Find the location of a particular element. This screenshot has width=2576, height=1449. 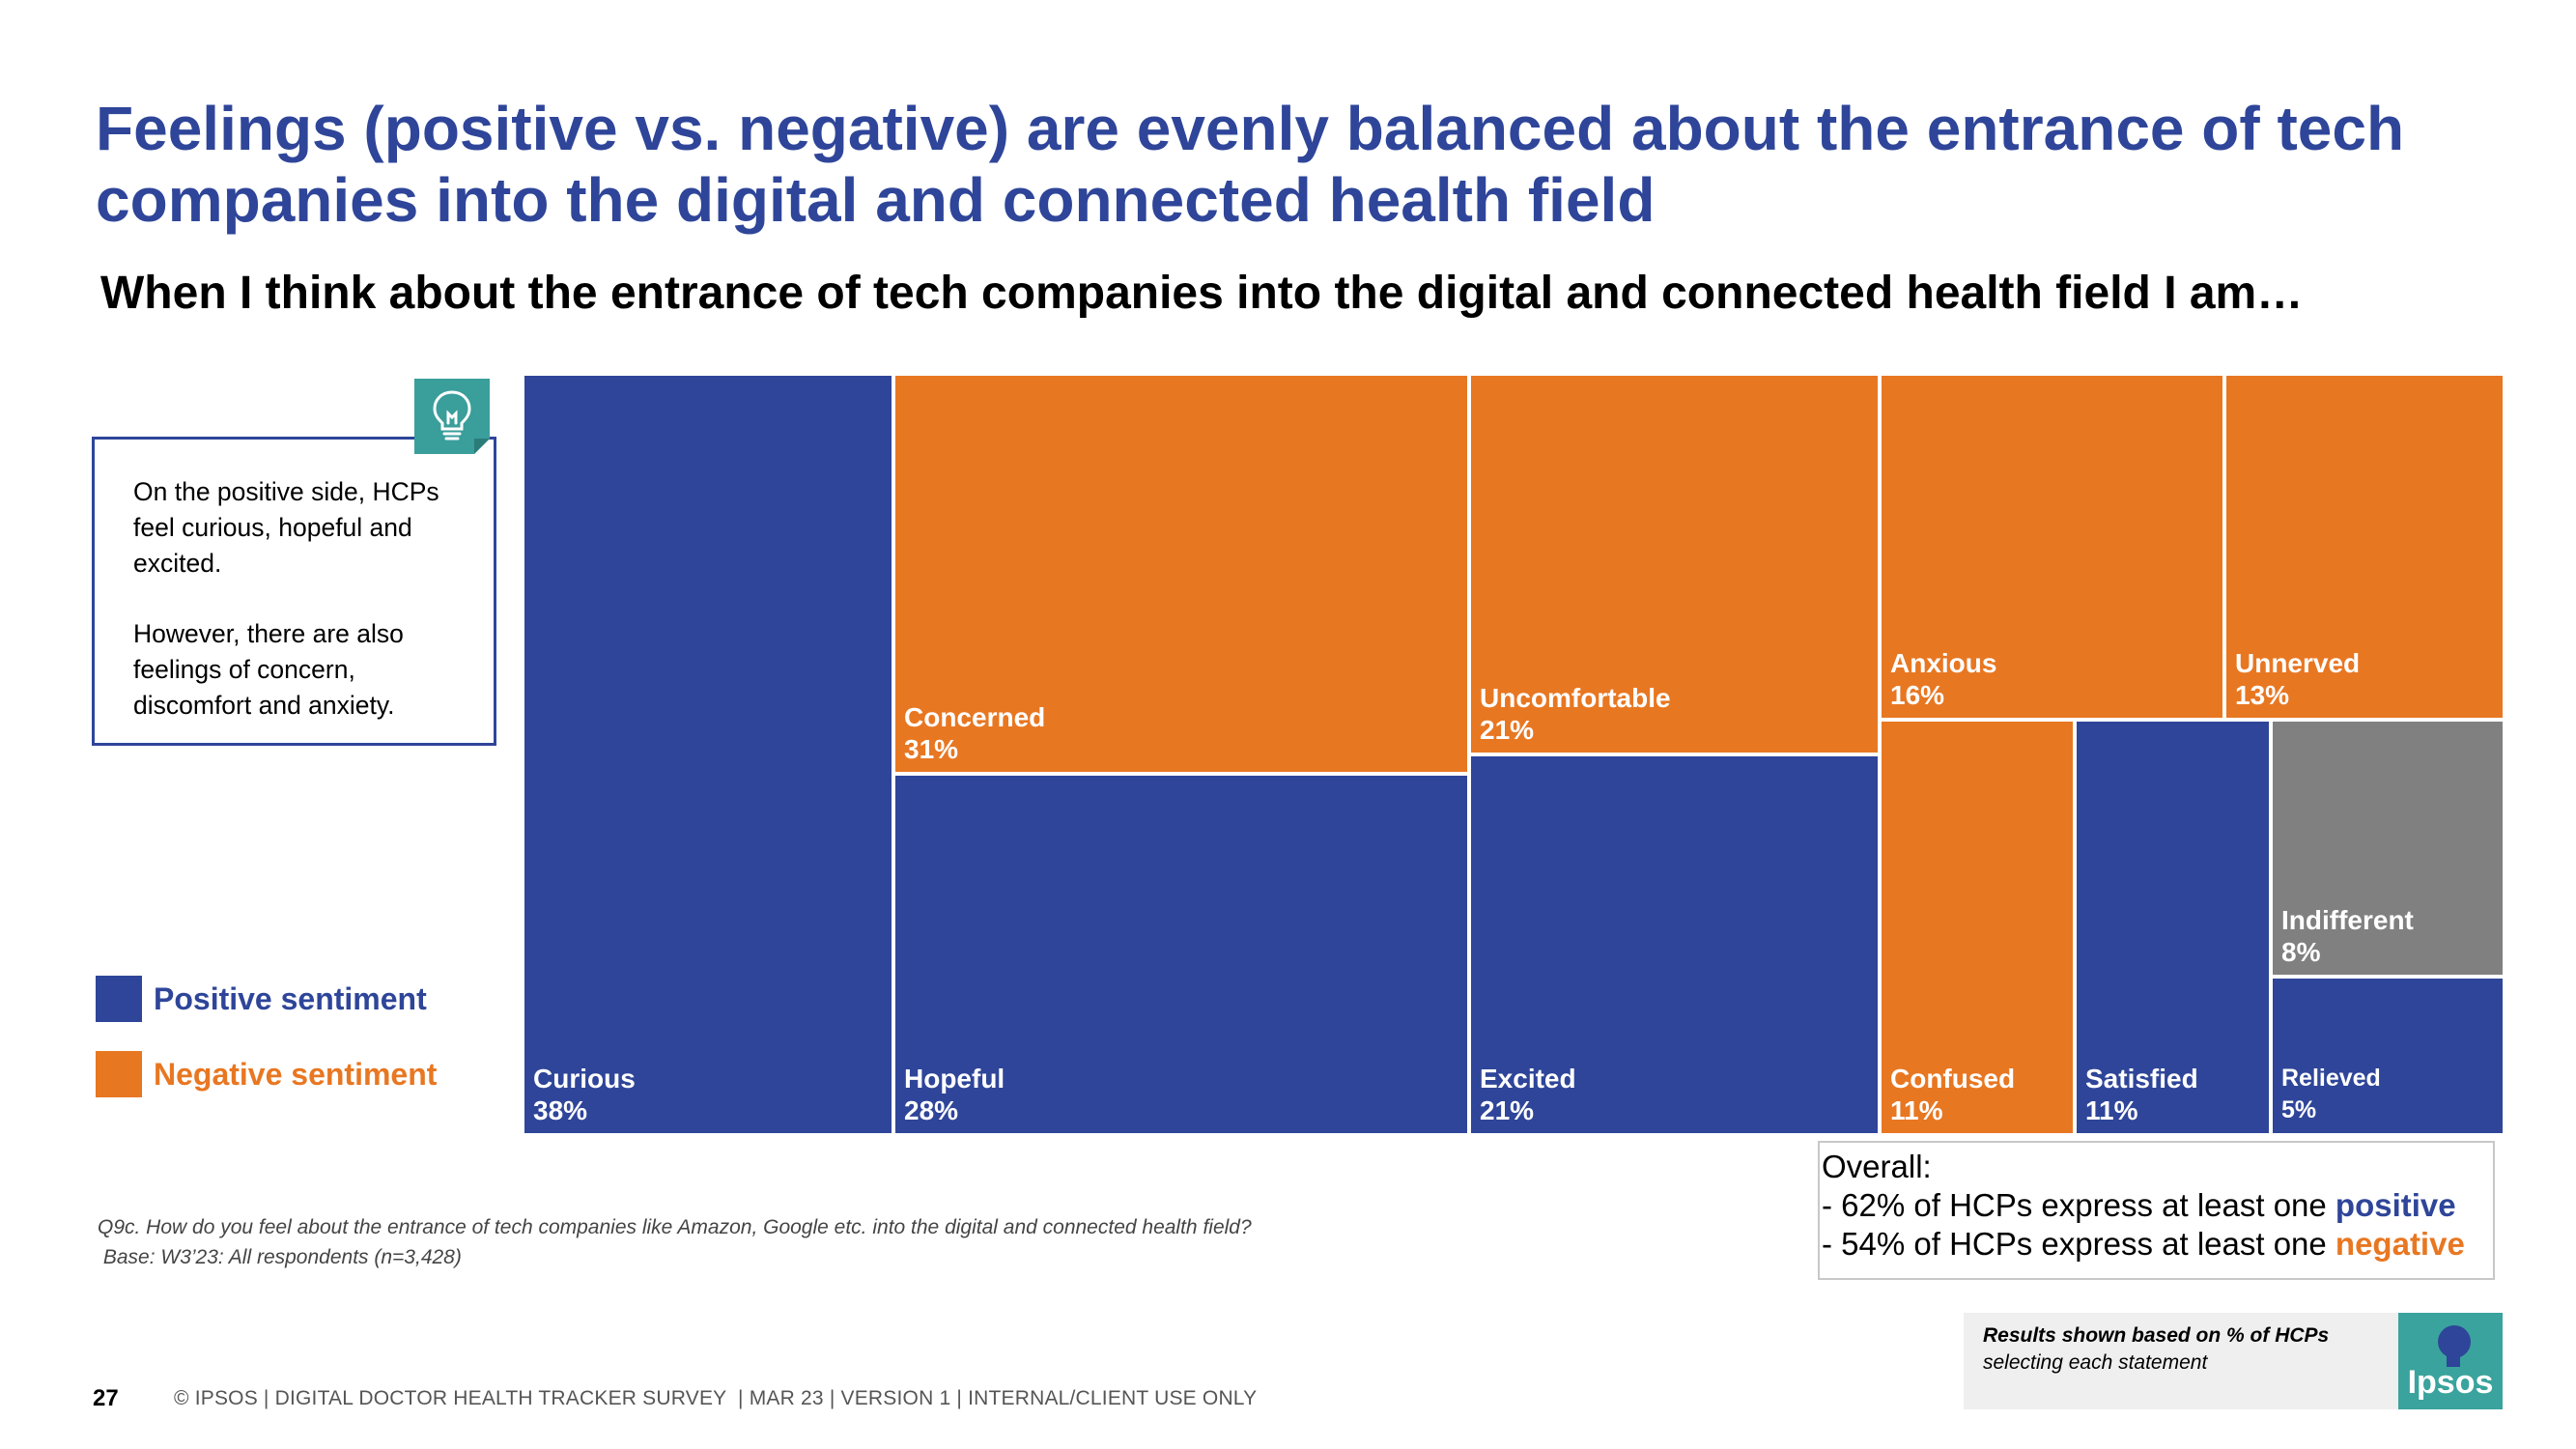

legend-negative-swatch is located at coordinates (119, 1074).